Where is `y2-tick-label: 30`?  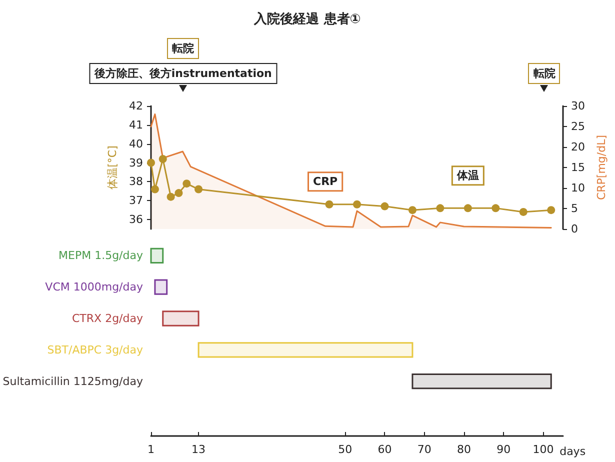 y2-tick-label: 30 is located at coordinates (578, 106).